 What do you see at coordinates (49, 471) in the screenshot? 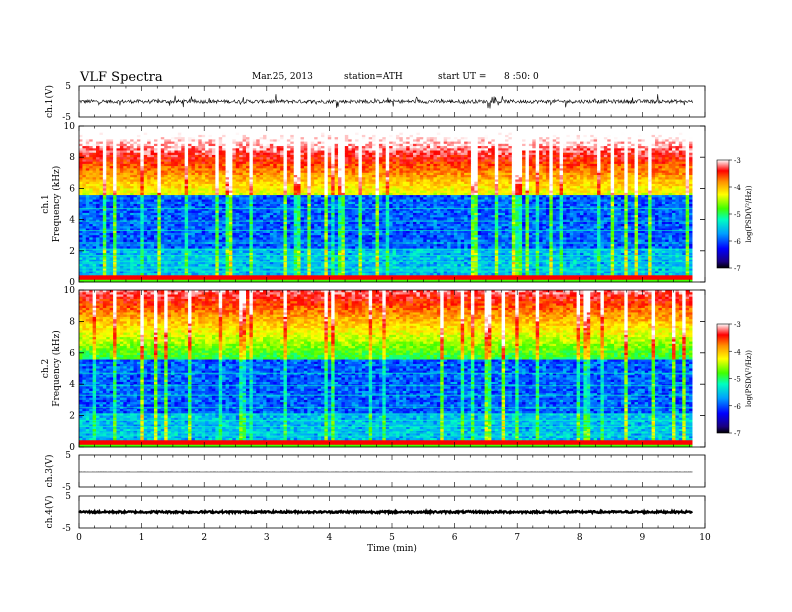
I see `y-axis-label: ch.3(V)` at bounding box center [49, 471].